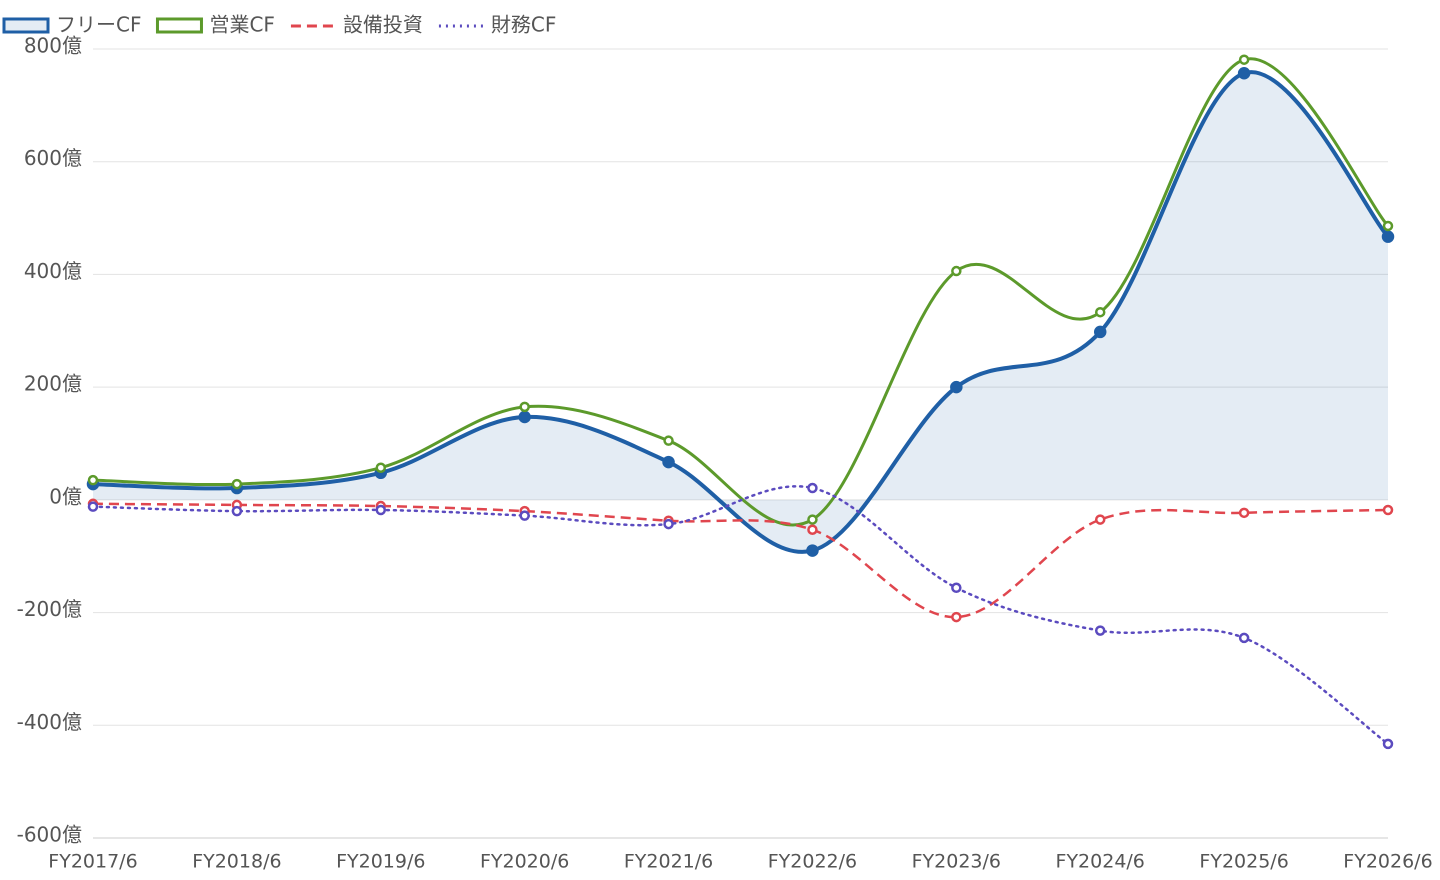 The image size is (1440, 880). What do you see at coordinates (956, 862) in the screenshot?
I see `x-tick-label: FY2023/6` at bounding box center [956, 862].